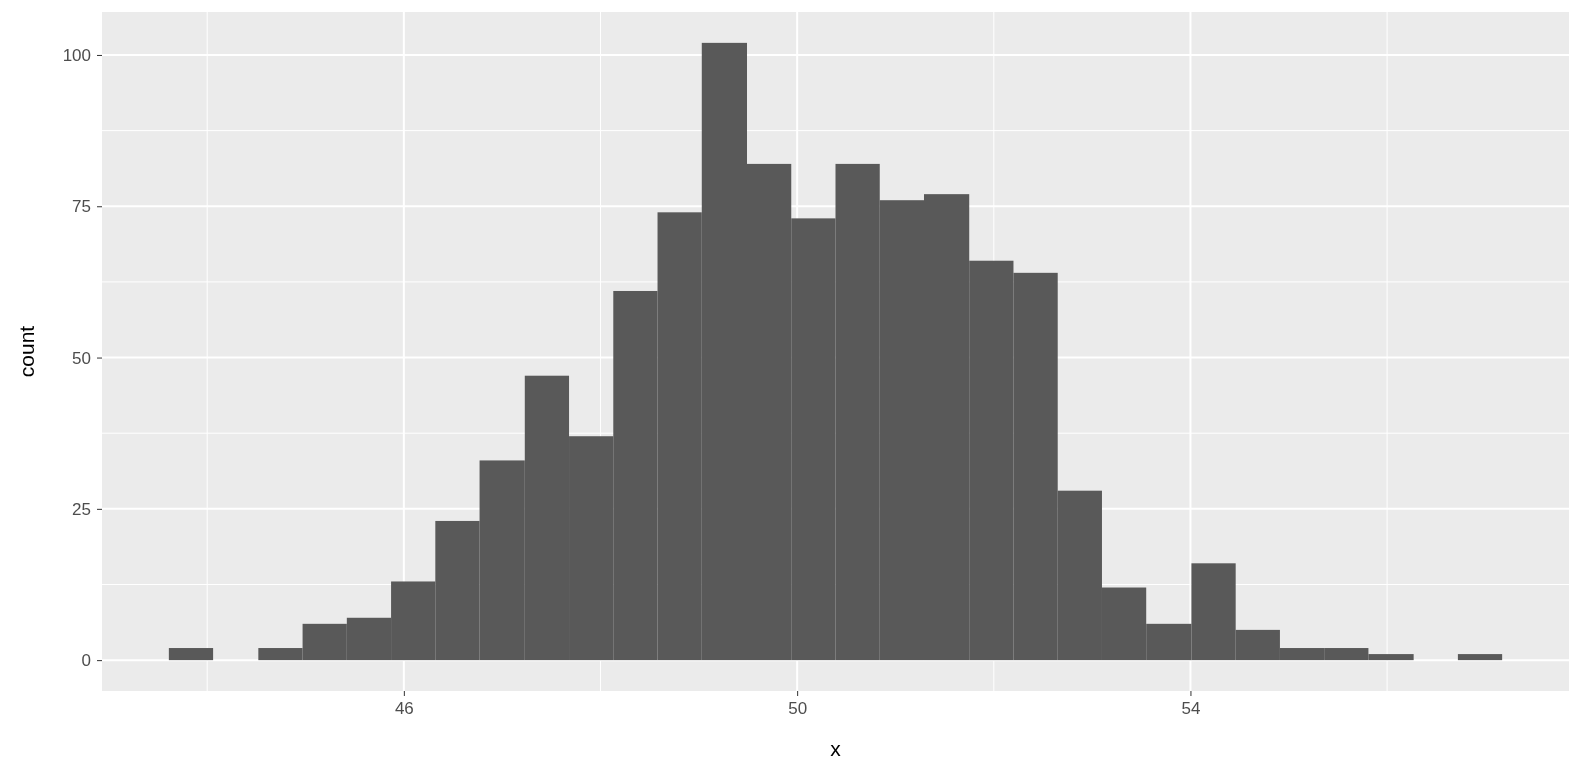 The height and width of the screenshot is (770, 1580). What do you see at coordinates (81, 207) in the screenshot?
I see `y-tick-label: 75` at bounding box center [81, 207].